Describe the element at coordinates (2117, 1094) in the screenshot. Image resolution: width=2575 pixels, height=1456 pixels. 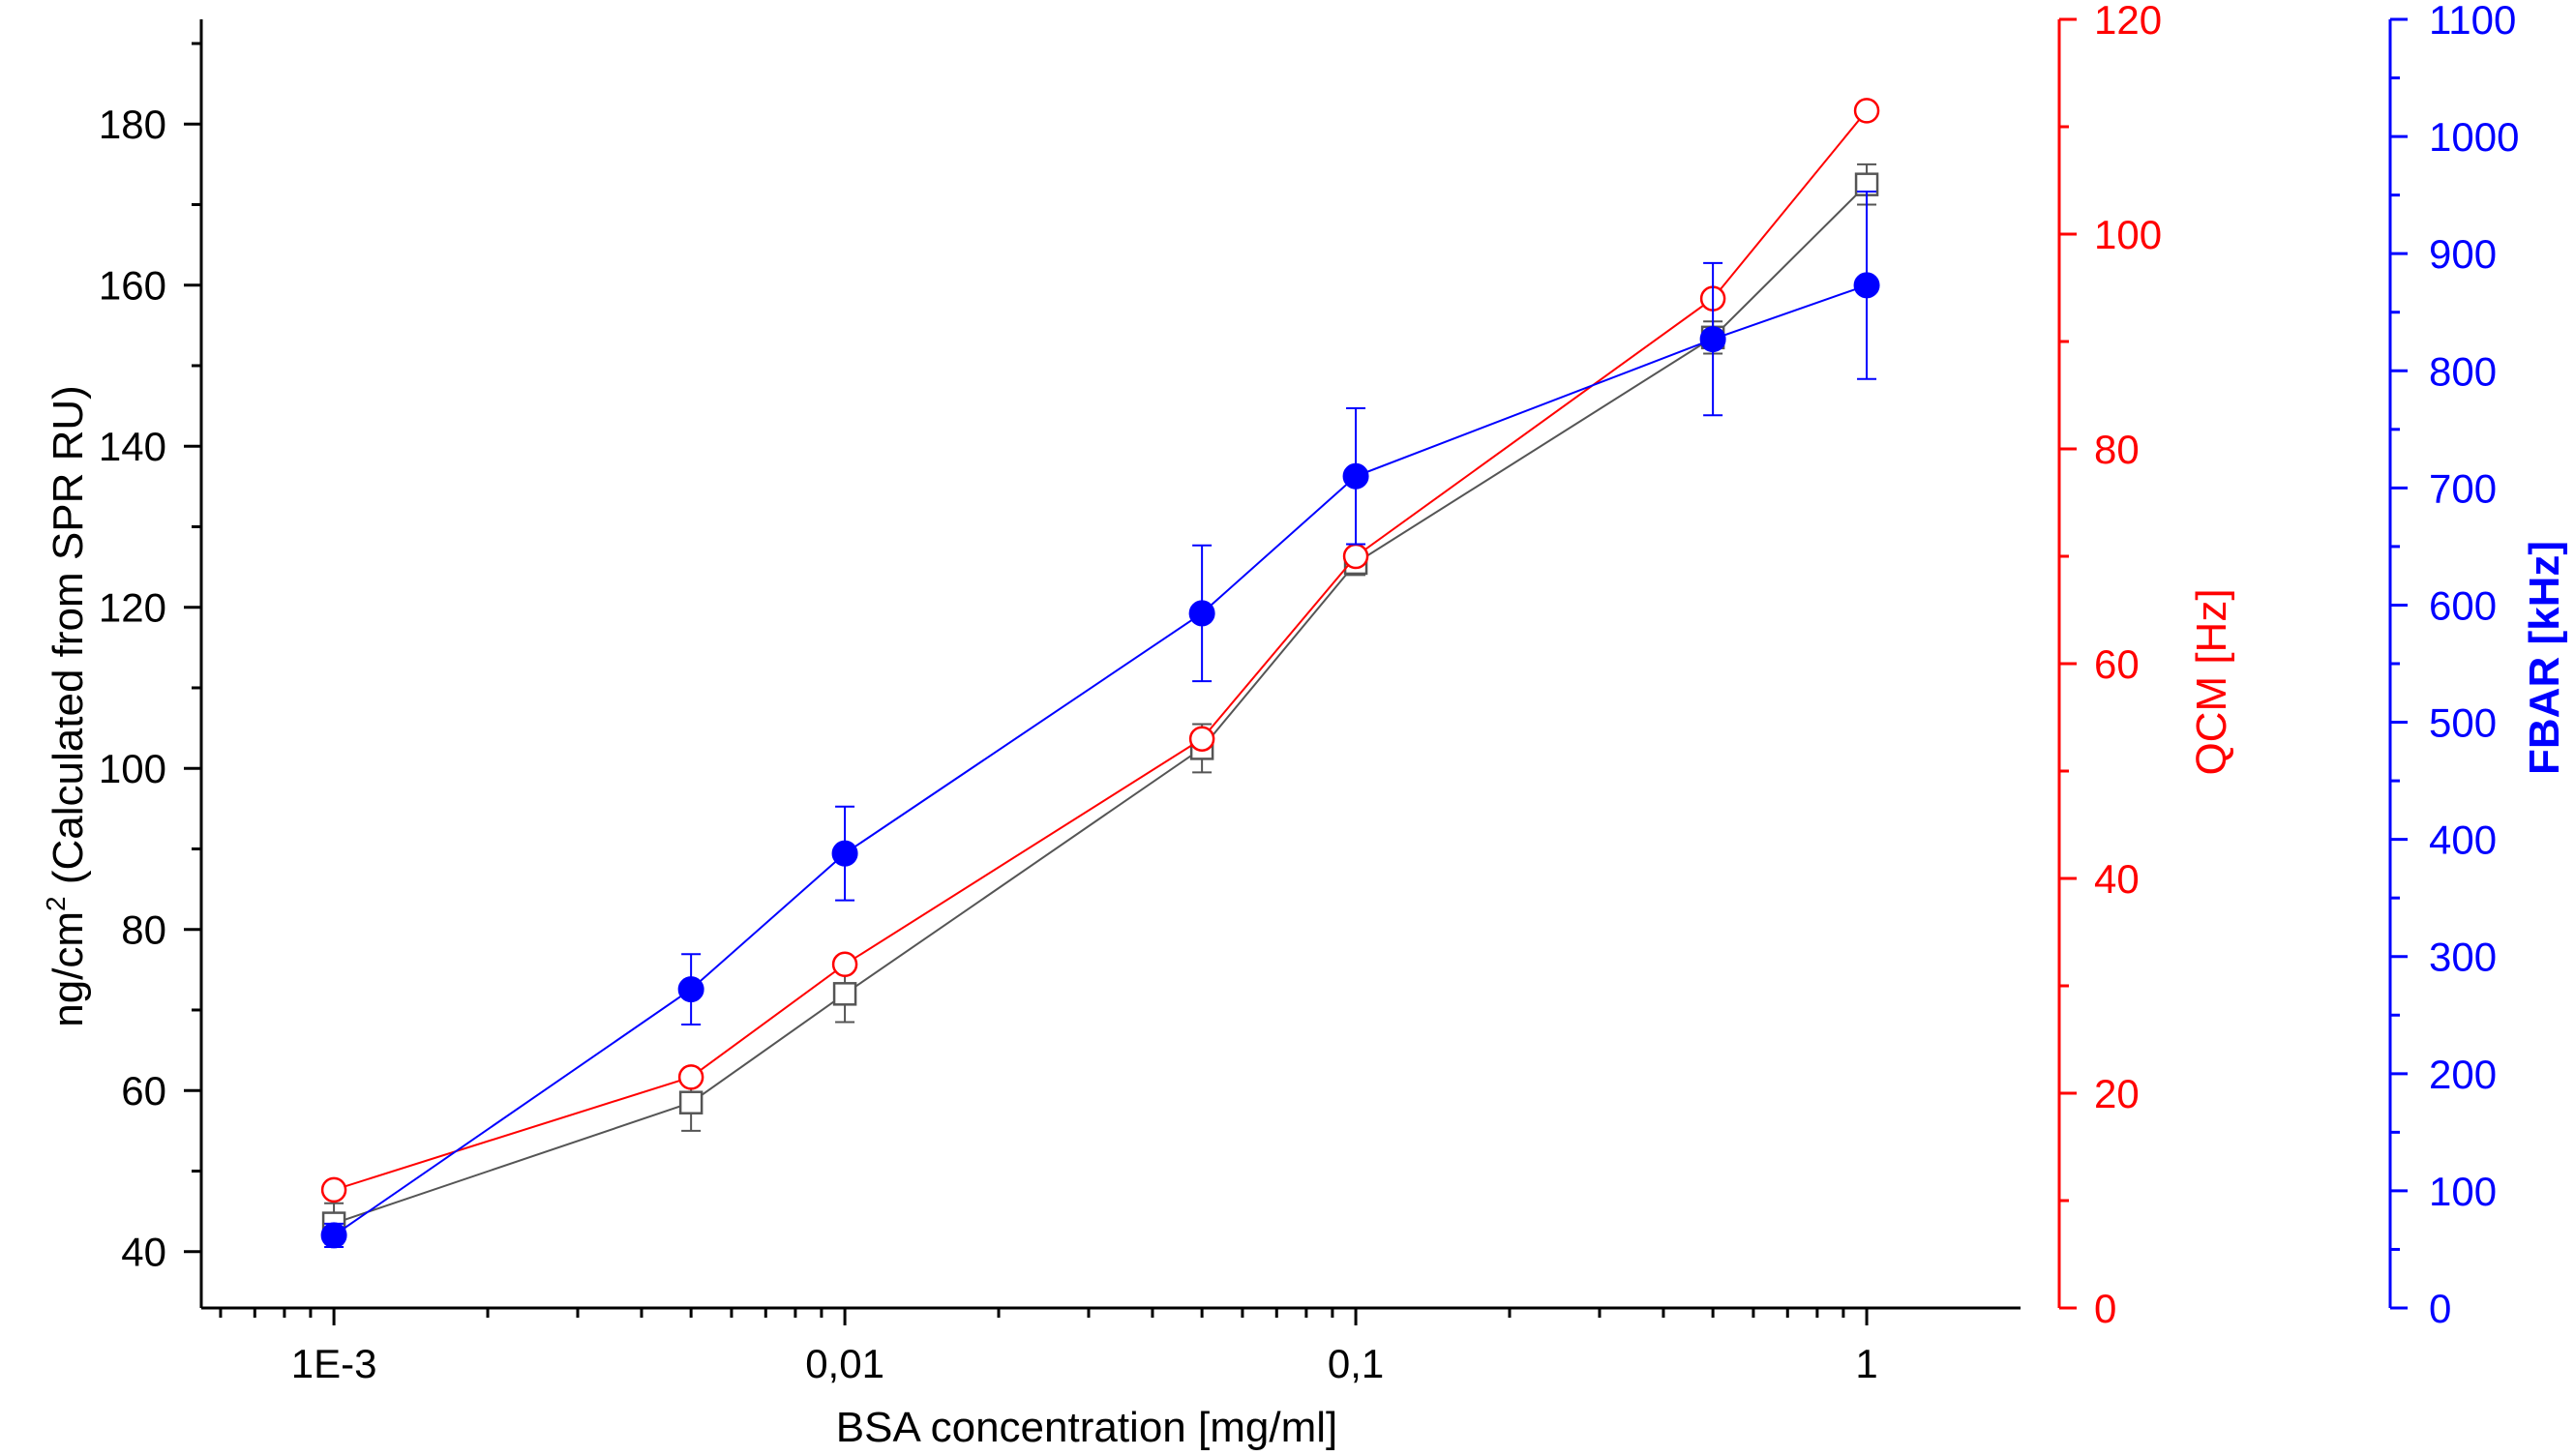
I see `qcm-tick-label: 20` at that location.